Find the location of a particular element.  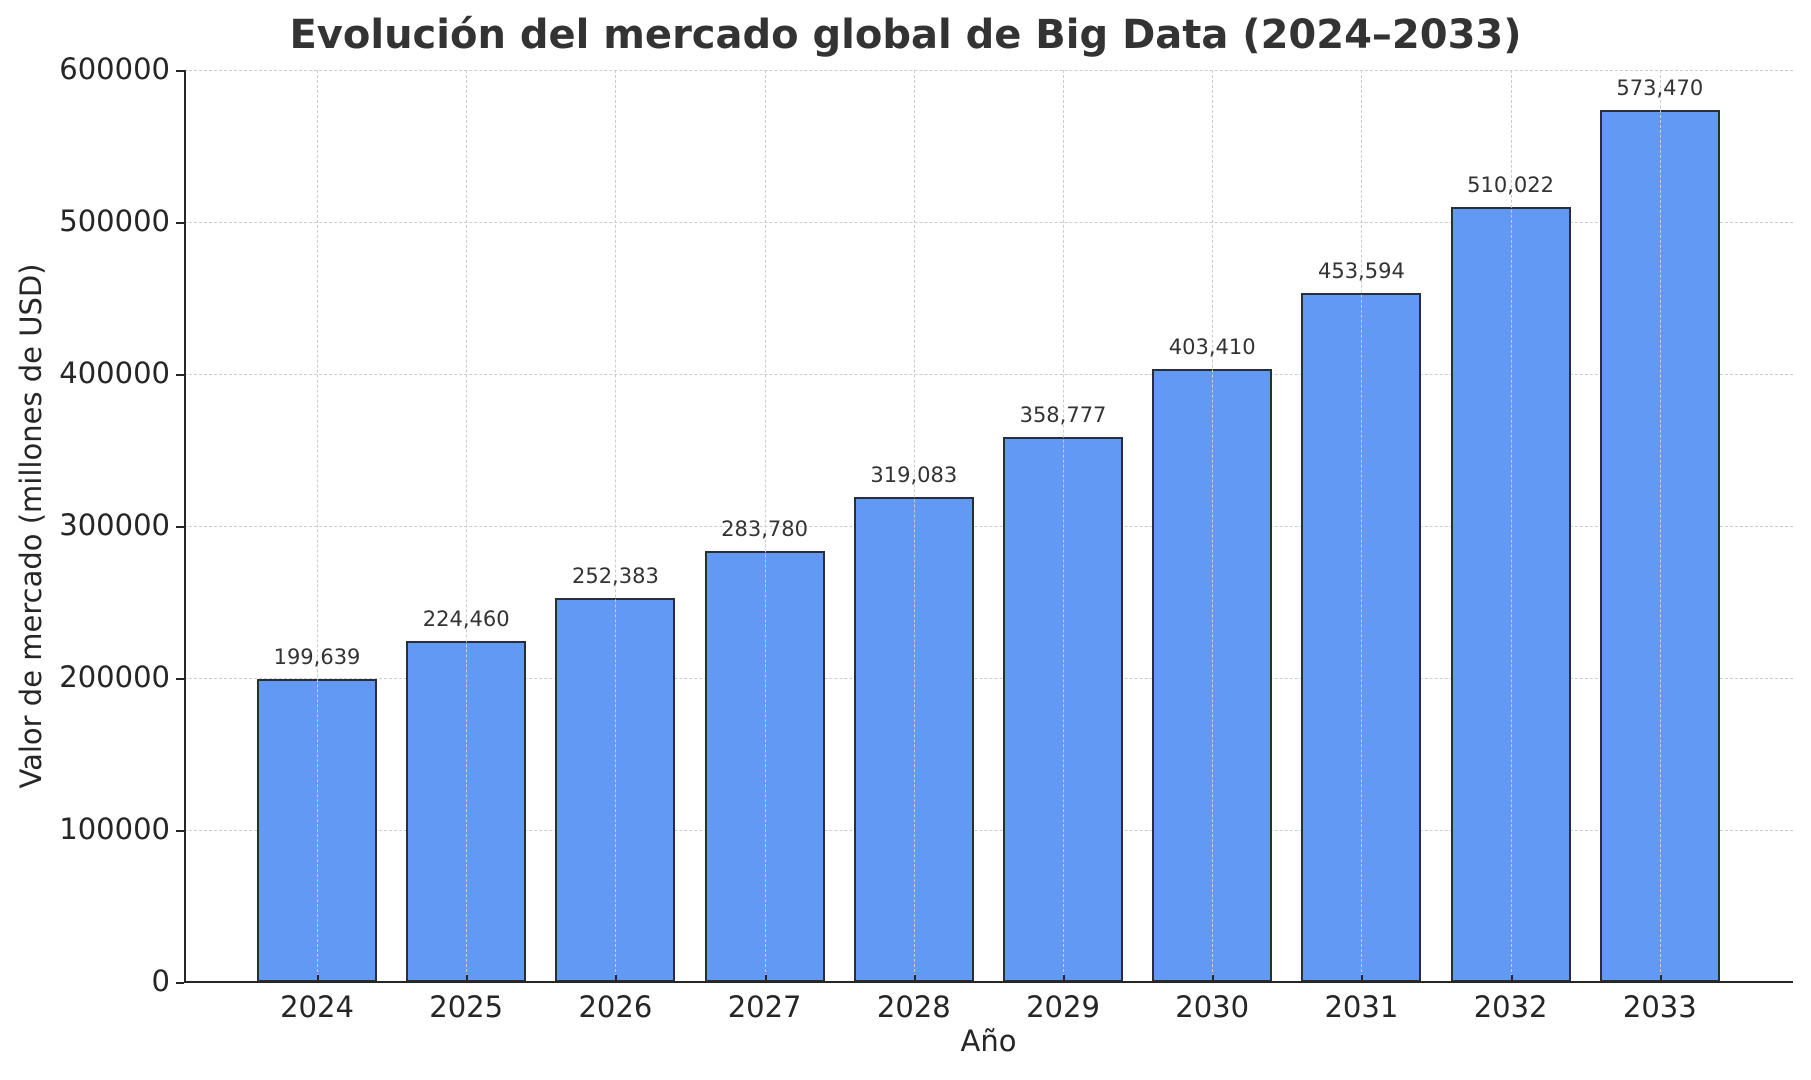

bar-value-label: 199,639 is located at coordinates (317, 656).